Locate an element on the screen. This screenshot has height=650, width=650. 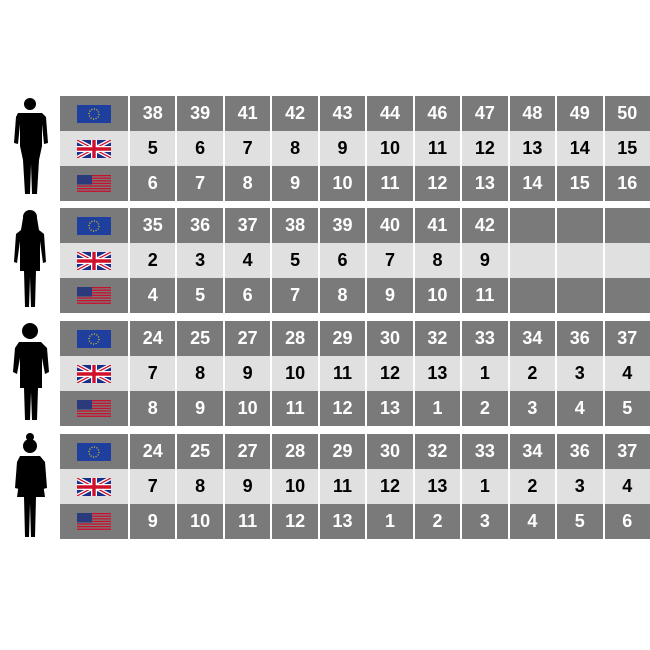
size-cell: 38 is located at coordinates (153, 113).